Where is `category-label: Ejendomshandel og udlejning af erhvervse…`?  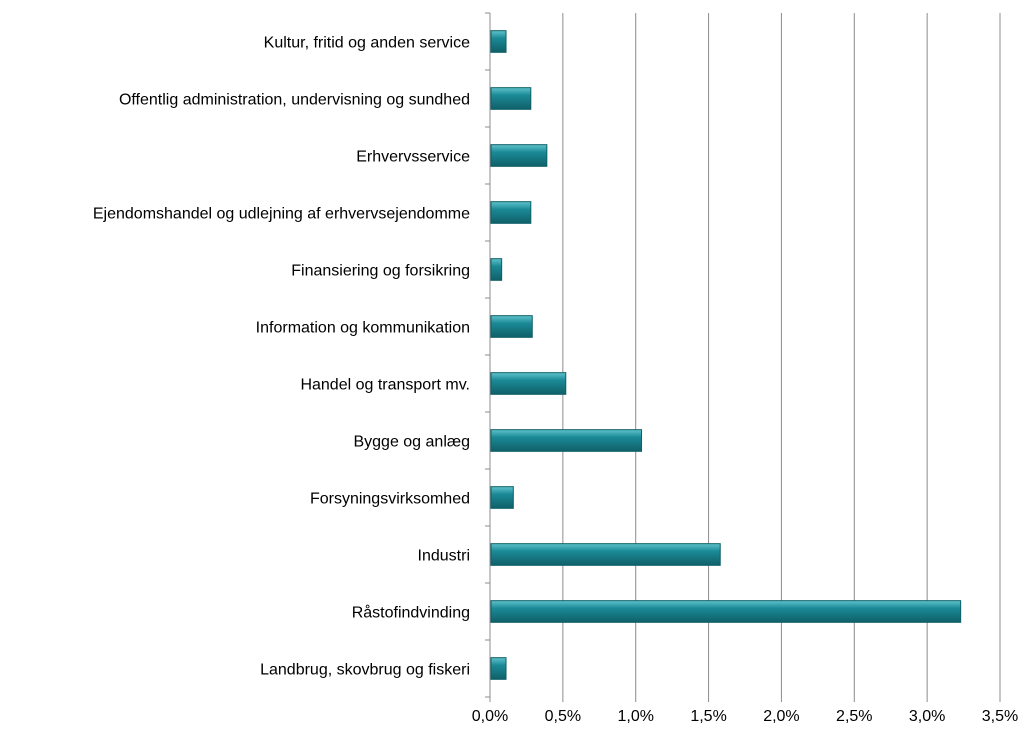 category-label: Ejendomshandel og udlejning af erhvervse… is located at coordinates (281, 214).